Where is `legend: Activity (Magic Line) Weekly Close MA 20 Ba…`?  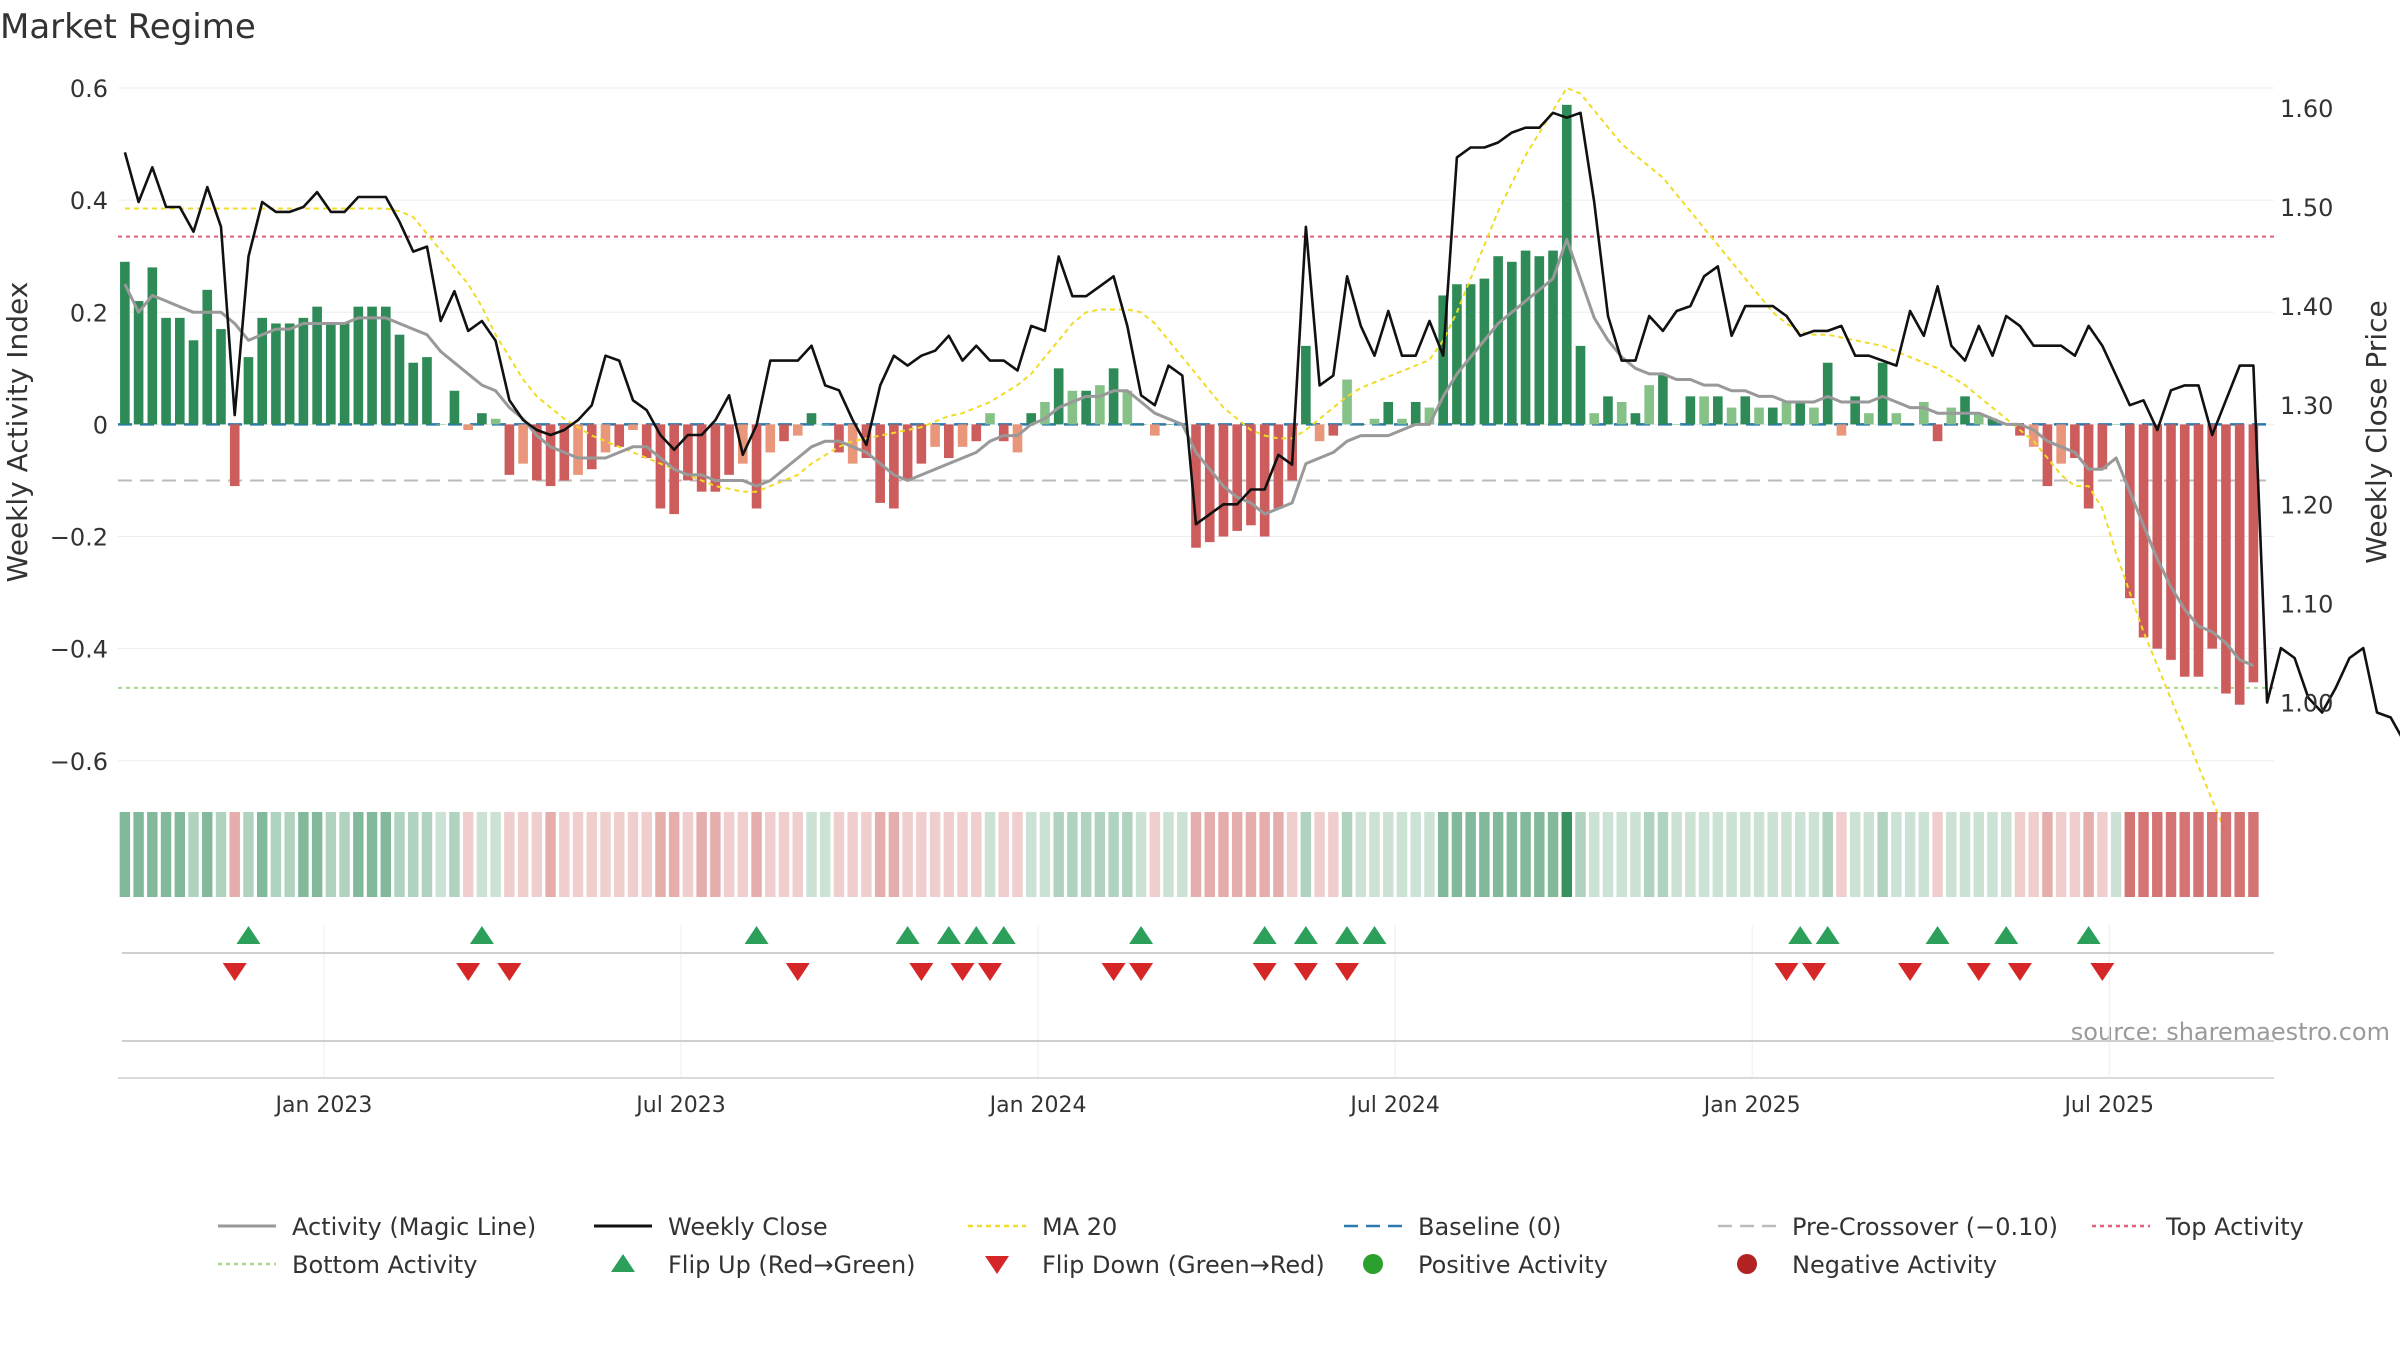 legend: Activity (Magic Line) Weekly Close MA 20 Ba… is located at coordinates (1261, 1246).